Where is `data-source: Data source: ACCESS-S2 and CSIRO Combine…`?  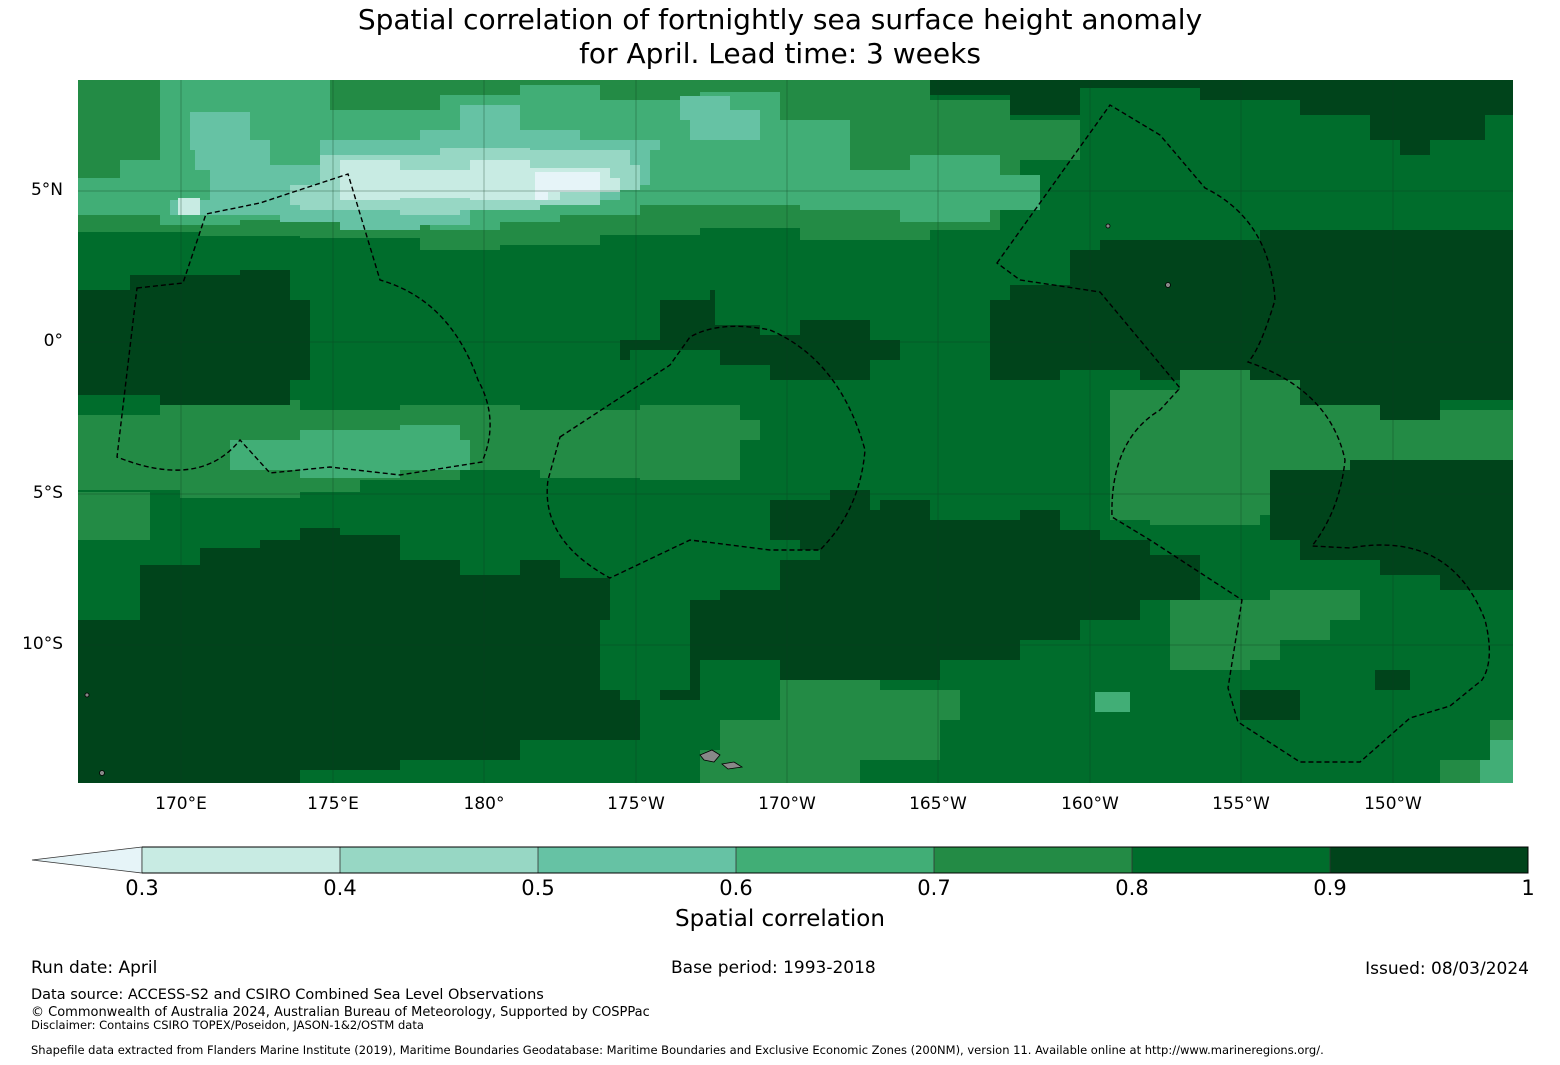 data-source: Data source: ACCESS-S2 and CSIRO Combine… is located at coordinates (287, 995).